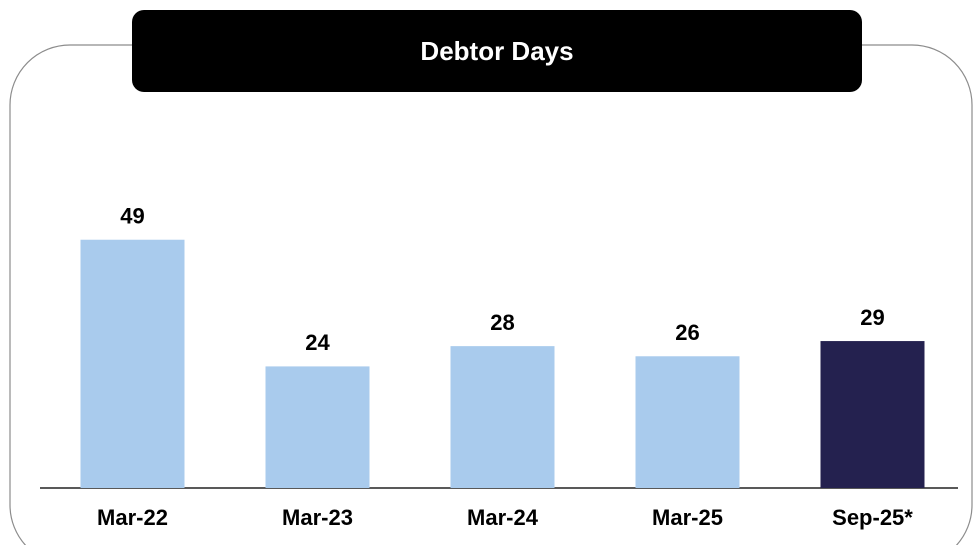  What do you see at coordinates (687, 332) in the screenshot?
I see `value-label: 26` at bounding box center [687, 332].